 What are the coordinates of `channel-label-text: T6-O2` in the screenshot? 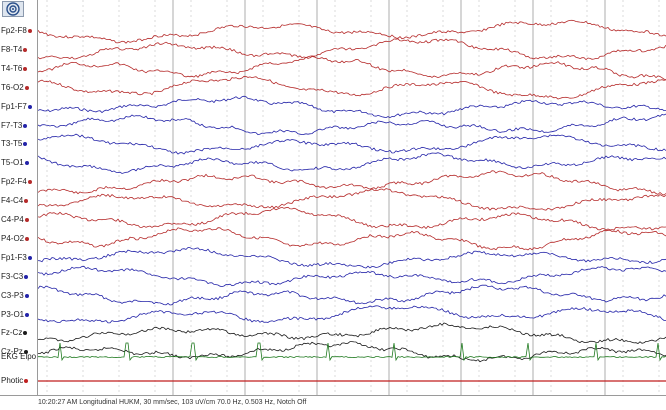 It's located at (12, 87).